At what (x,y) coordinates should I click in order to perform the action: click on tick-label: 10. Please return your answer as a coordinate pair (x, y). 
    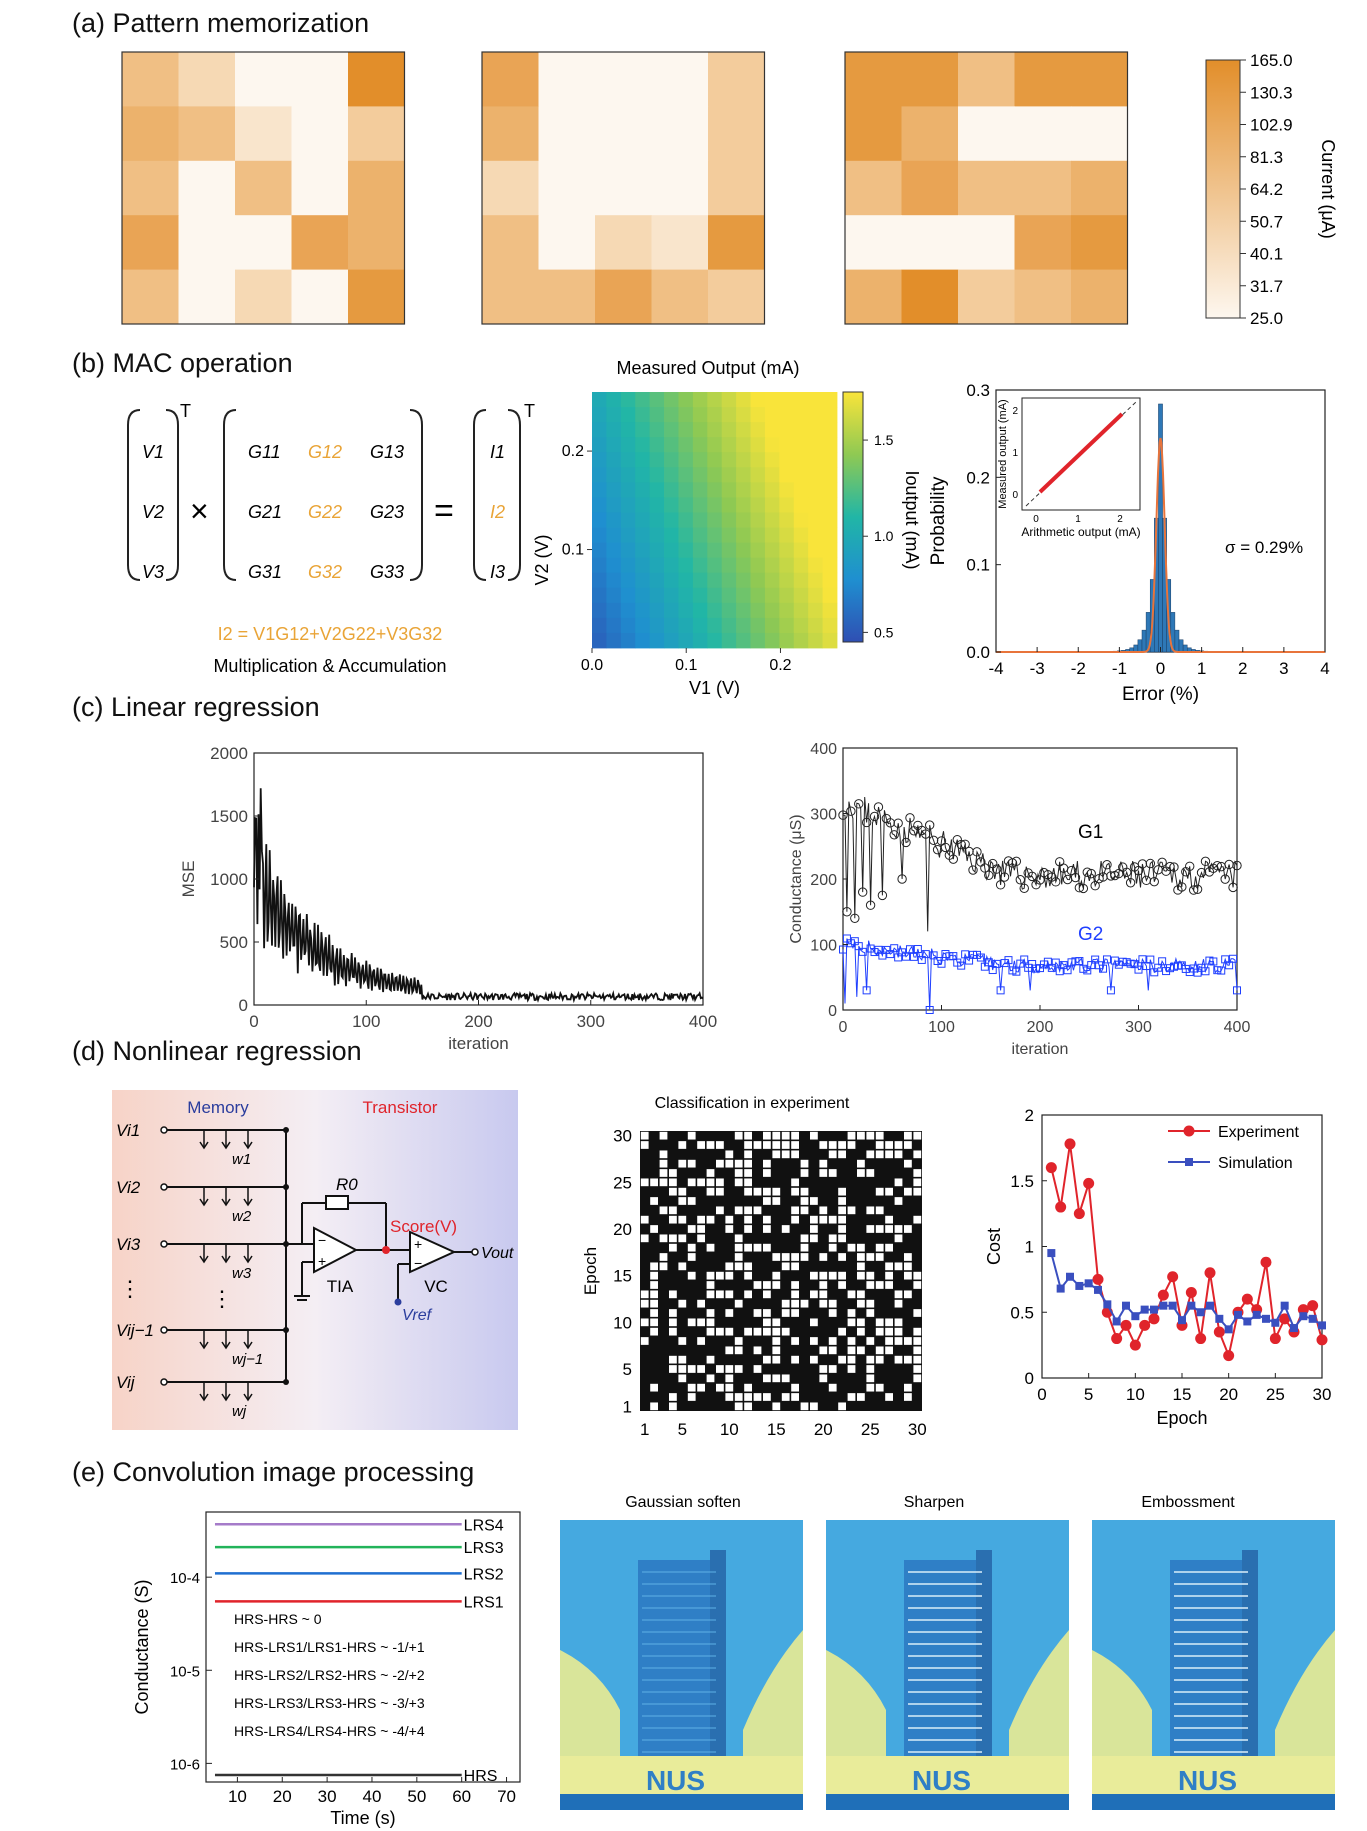
    Looking at the image, I should click on (237, 1796).